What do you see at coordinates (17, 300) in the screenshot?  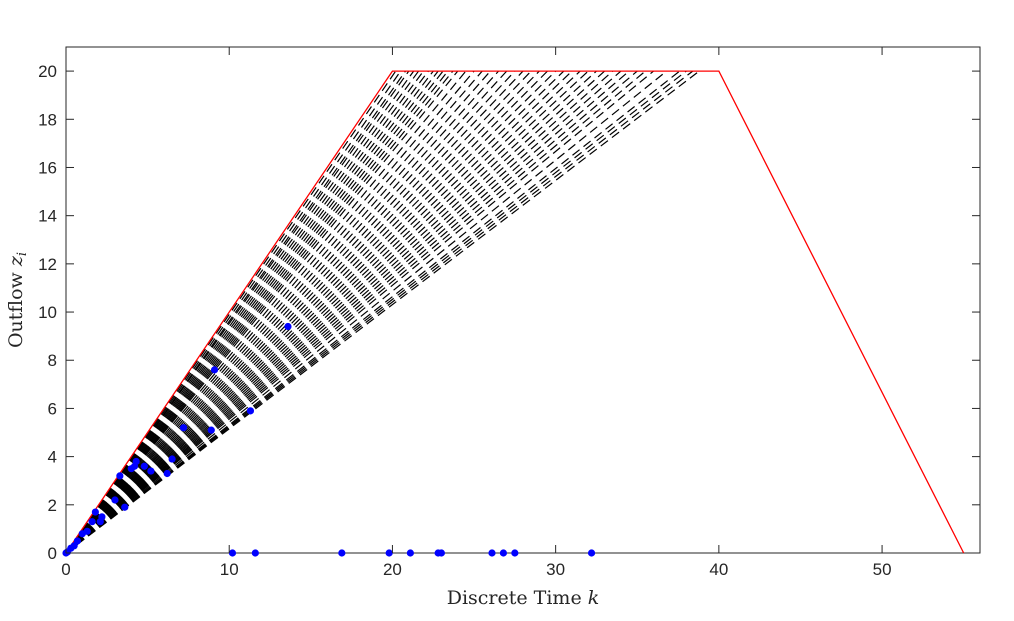 I see `y-axis-label: Outflow zi` at bounding box center [17, 300].